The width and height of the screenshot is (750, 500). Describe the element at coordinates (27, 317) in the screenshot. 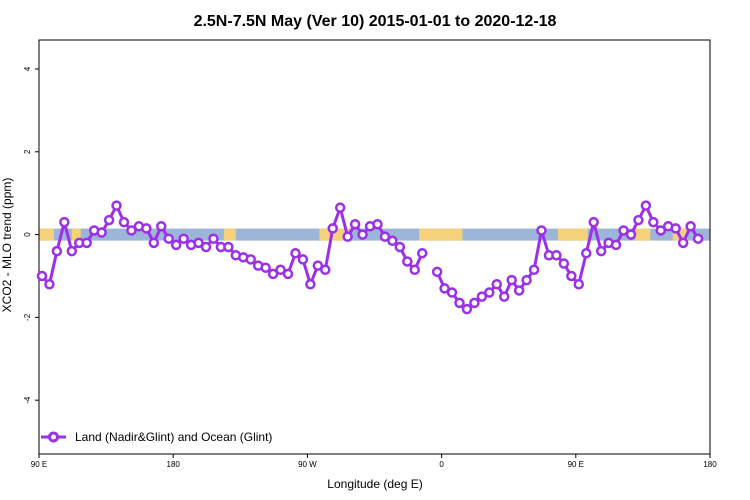

I see `y-tick-label: -2` at that location.